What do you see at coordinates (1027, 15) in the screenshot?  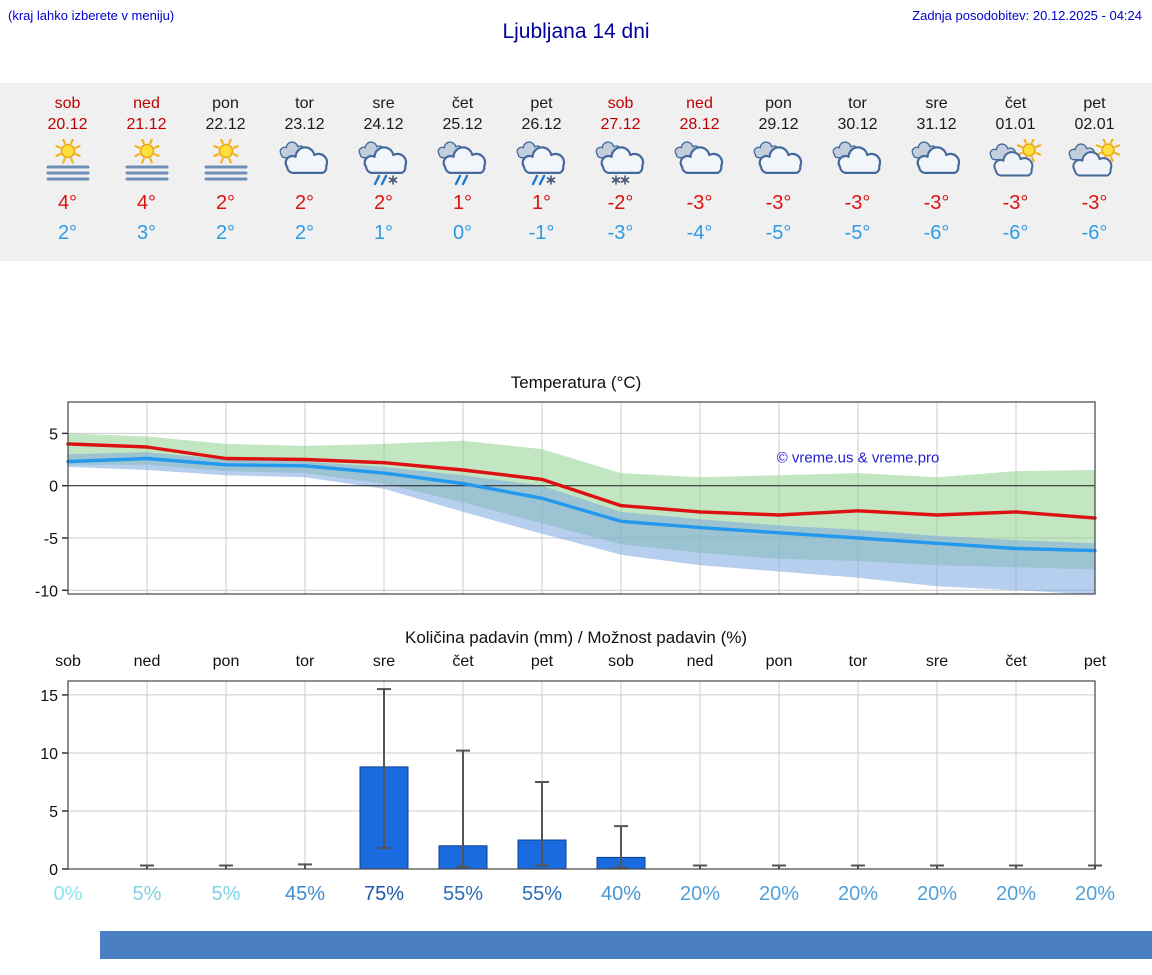 I see `last-update: Zadnja posodobitev: 20.12.2025 - 04:24` at bounding box center [1027, 15].